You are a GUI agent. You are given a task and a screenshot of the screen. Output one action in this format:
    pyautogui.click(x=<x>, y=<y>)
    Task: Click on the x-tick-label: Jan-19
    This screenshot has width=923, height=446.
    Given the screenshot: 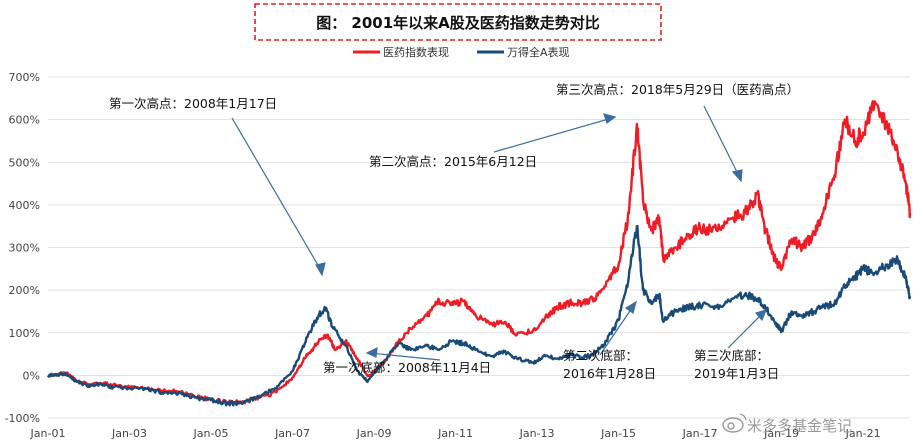 What is the action you would take?
    pyautogui.click(x=781, y=433)
    